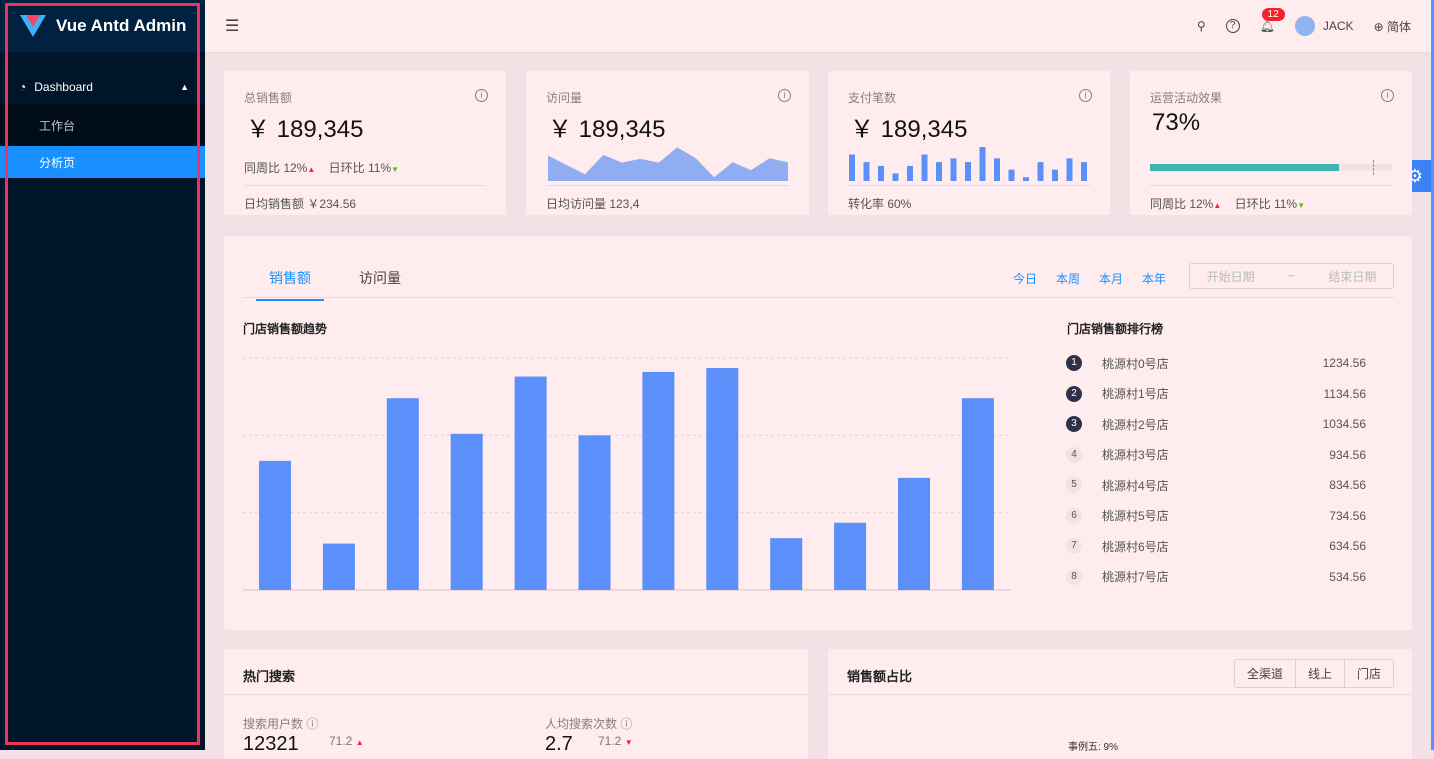  What do you see at coordinates (1352, 276) in the screenshot?
I see `end-date-input: 结束日期` at bounding box center [1352, 276].